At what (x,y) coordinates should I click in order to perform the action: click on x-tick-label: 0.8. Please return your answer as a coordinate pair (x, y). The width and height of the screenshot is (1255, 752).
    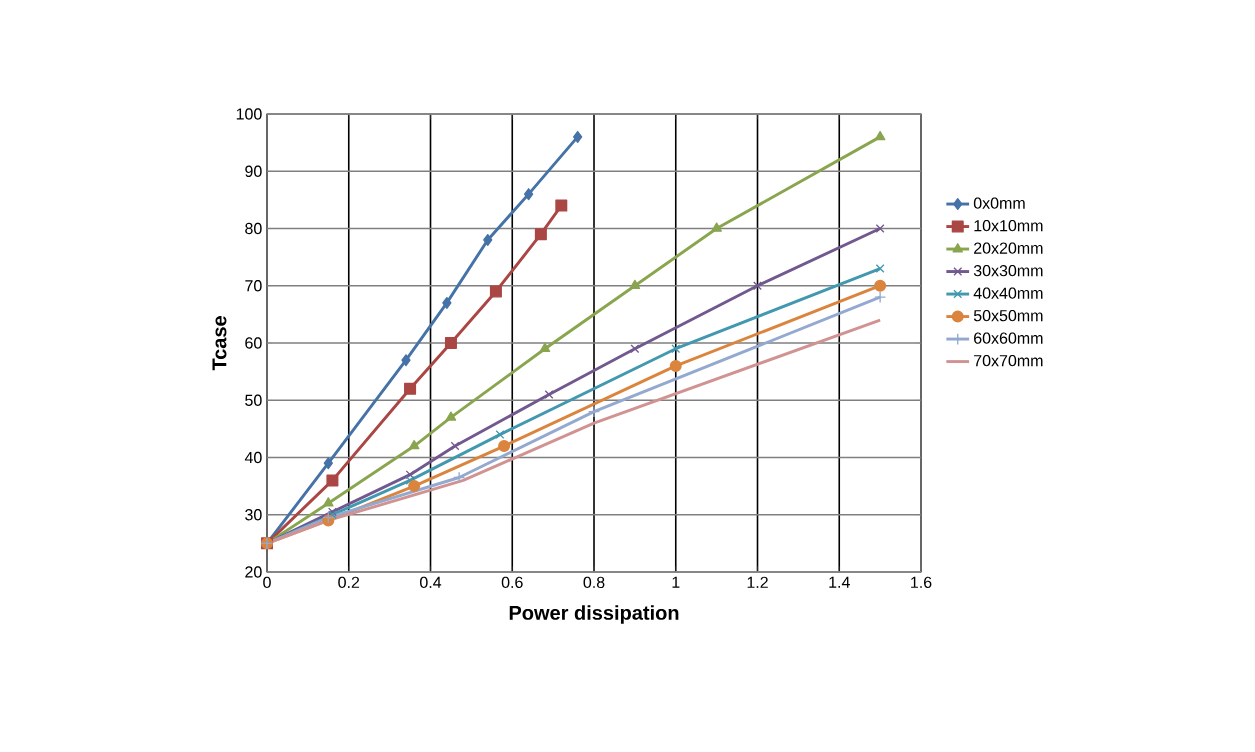
    Looking at the image, I should click on (594, 582).